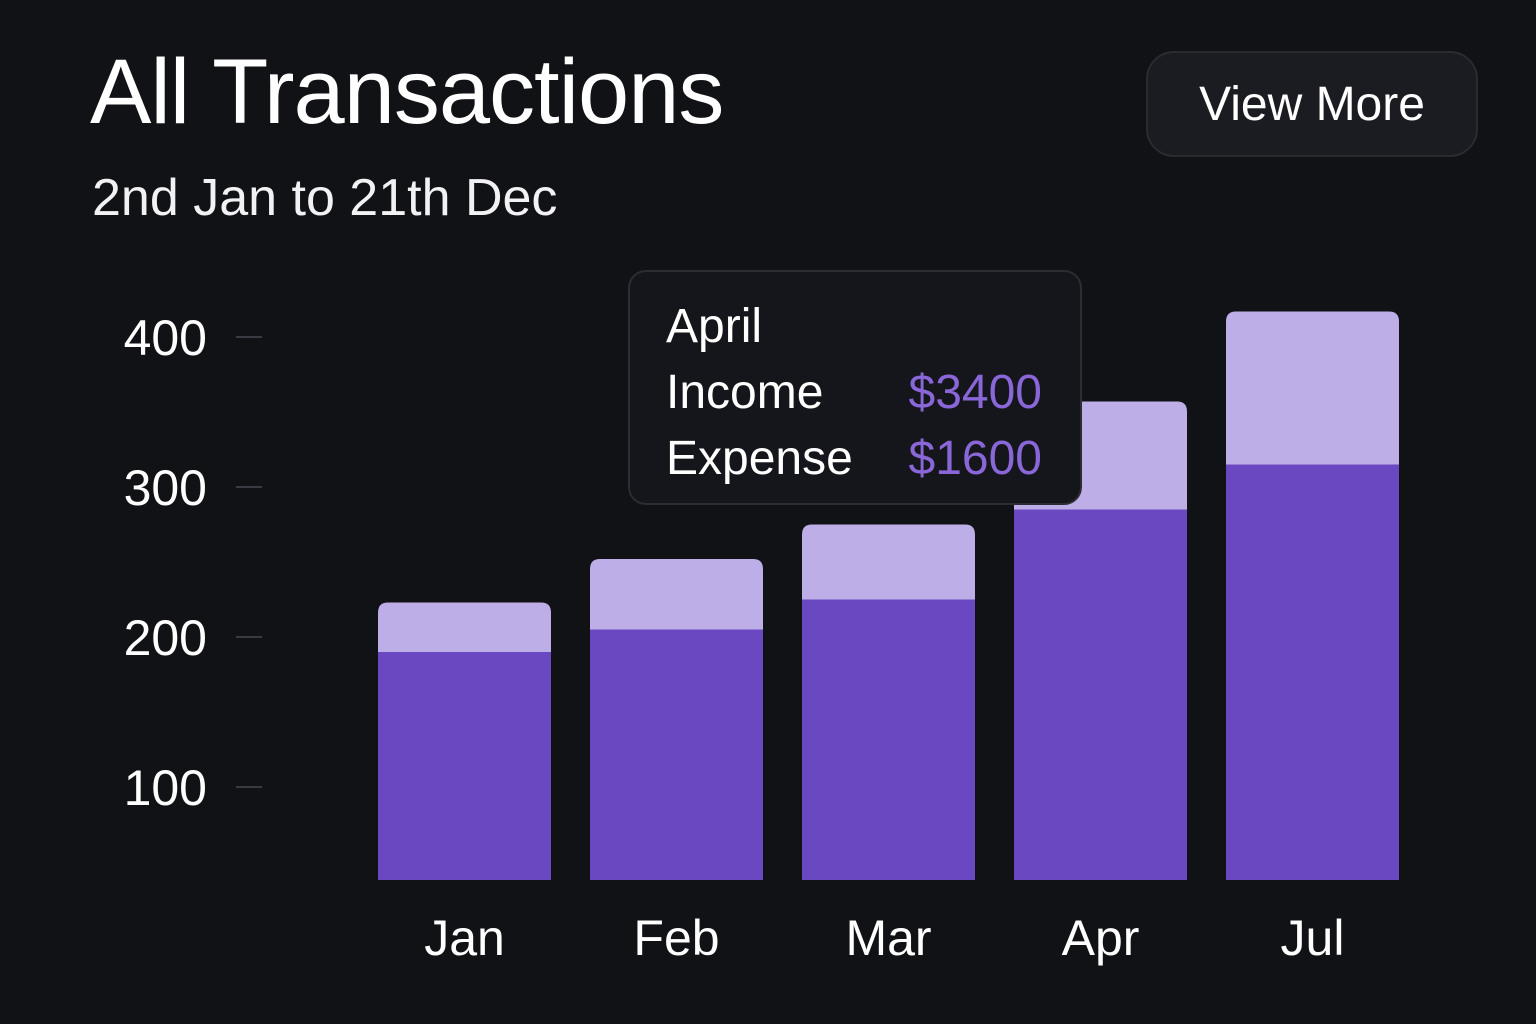  Describe the element at coordinates (745, 392) in the screenshot. I see `tooltip-income-label: Income` at that location.